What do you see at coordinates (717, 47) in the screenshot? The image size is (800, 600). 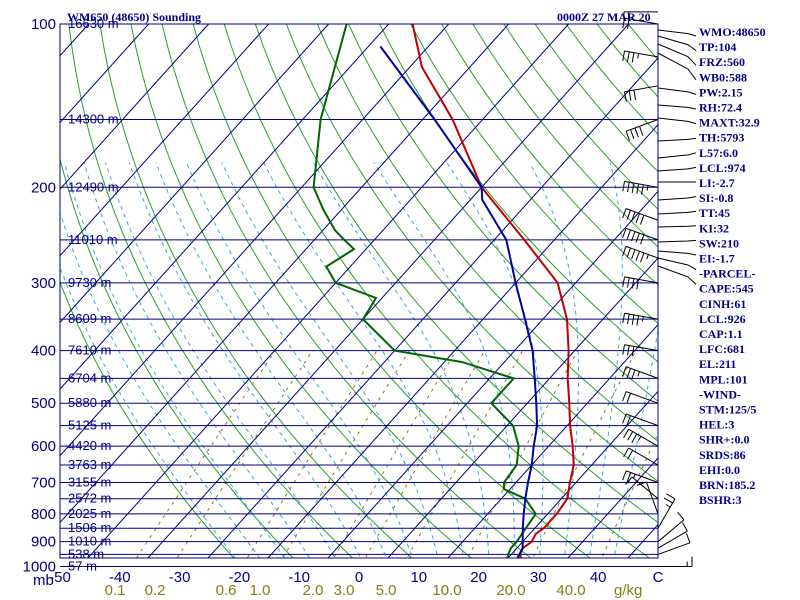 I see `sounding-index: TP:104` at bounding box center [717, 47].